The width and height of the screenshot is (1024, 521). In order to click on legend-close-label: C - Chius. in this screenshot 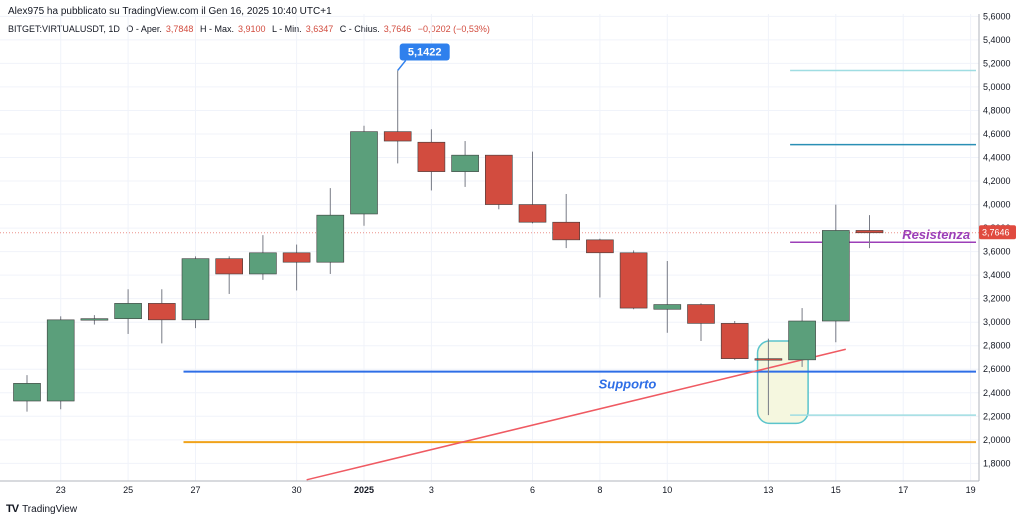, I will do `click(359, 29)`.